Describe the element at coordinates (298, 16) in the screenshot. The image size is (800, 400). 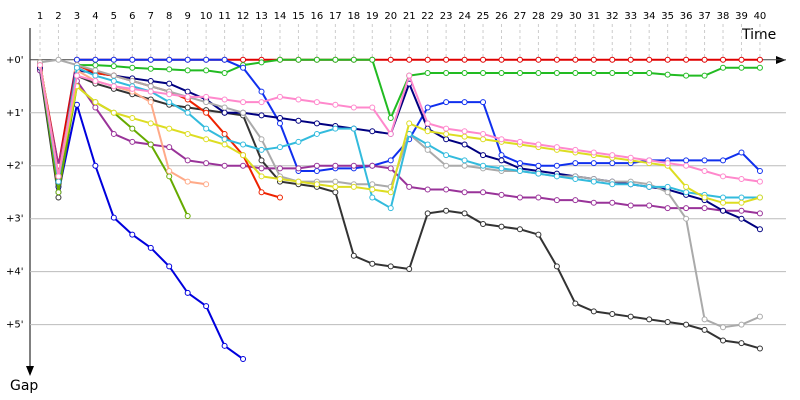
I see `x-tick-label: 15` at that location.